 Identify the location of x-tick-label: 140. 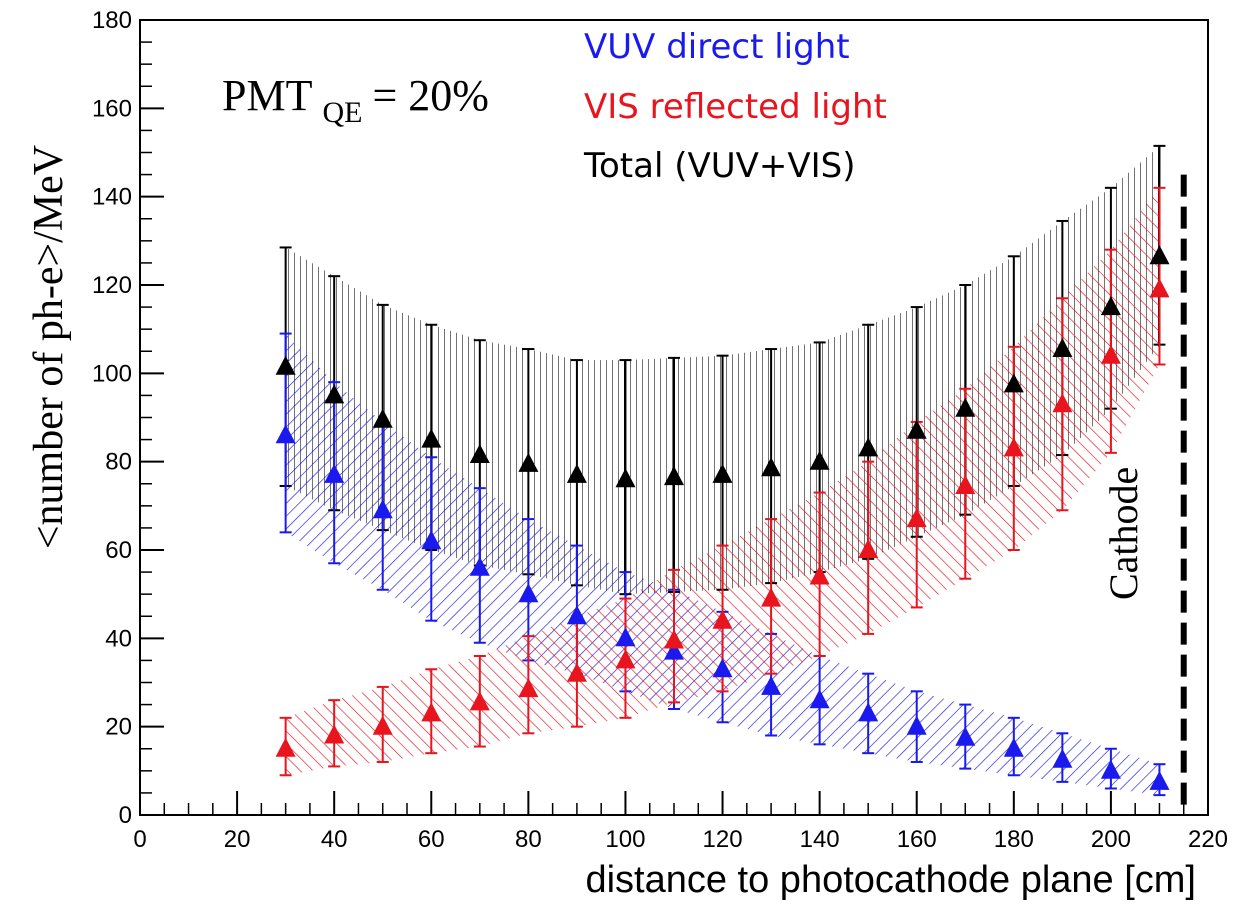
(820, 839).